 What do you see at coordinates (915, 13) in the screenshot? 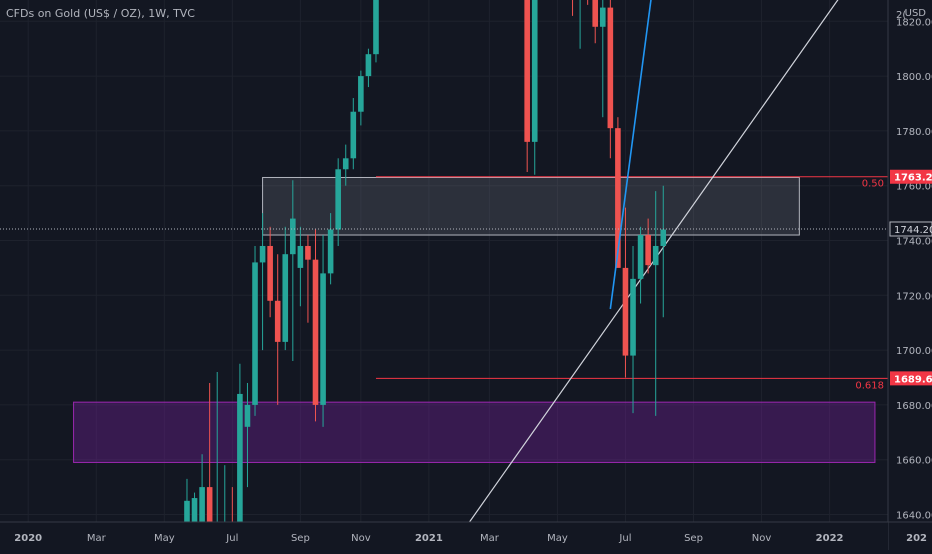
I see `currency-label: USD` at bounding box center [915, 13].